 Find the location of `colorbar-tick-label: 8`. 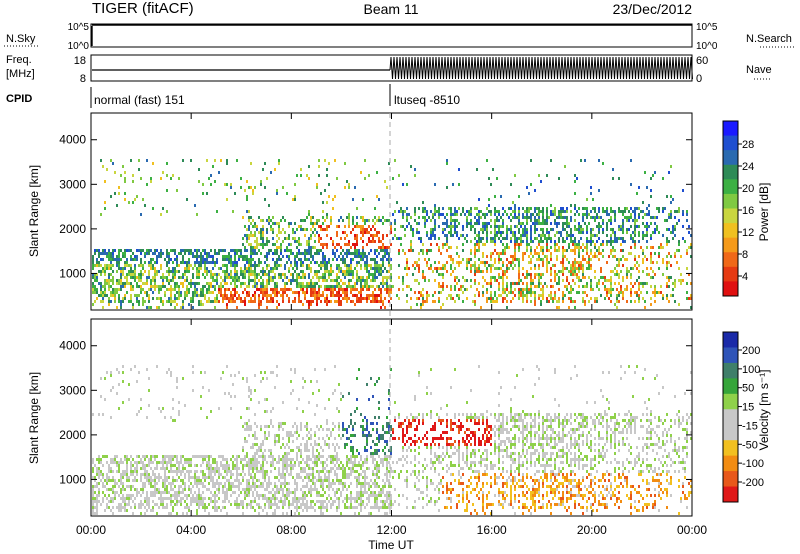

colorbar-tick-label: 8 is located at coordinates (745, 255).